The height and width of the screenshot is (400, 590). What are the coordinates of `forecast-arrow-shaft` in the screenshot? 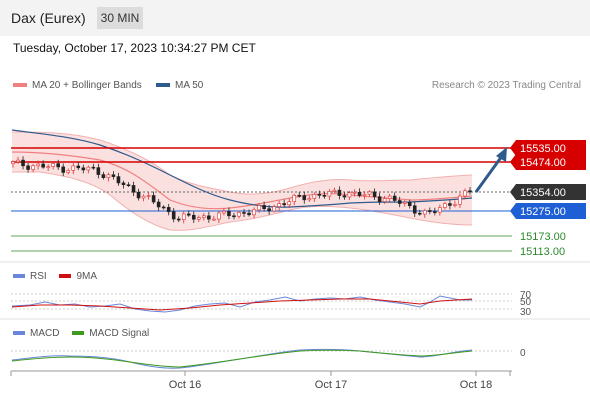 It's located at (489, 174).